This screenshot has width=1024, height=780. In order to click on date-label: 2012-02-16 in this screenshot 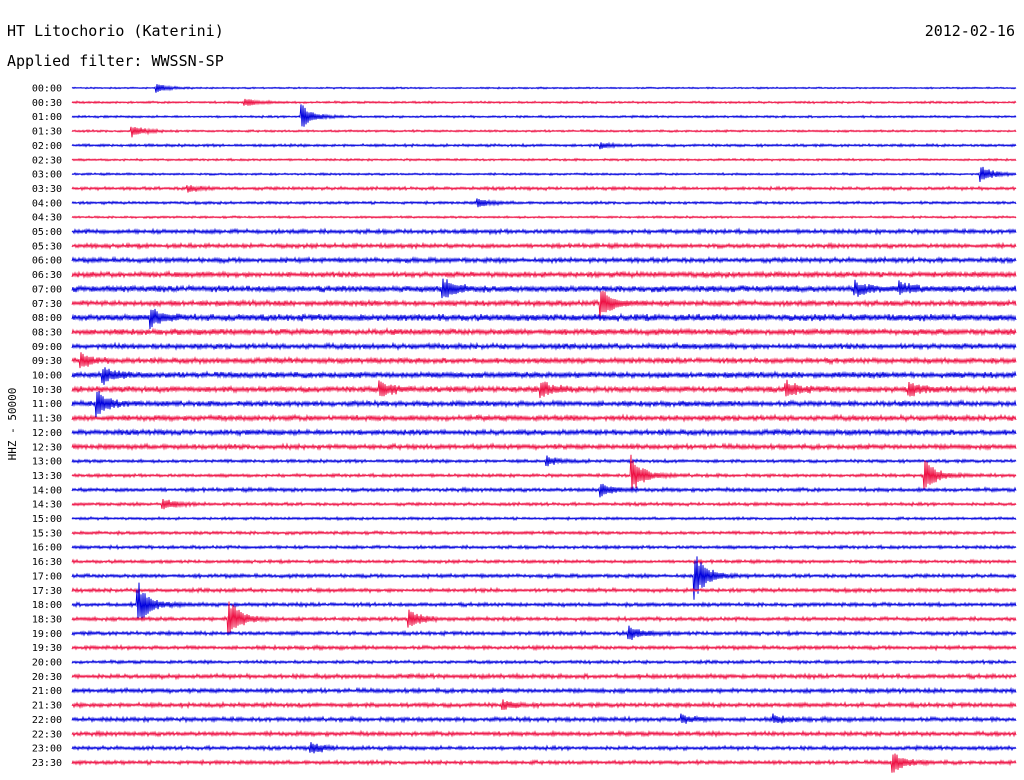, I will do `click(970, 31)`.